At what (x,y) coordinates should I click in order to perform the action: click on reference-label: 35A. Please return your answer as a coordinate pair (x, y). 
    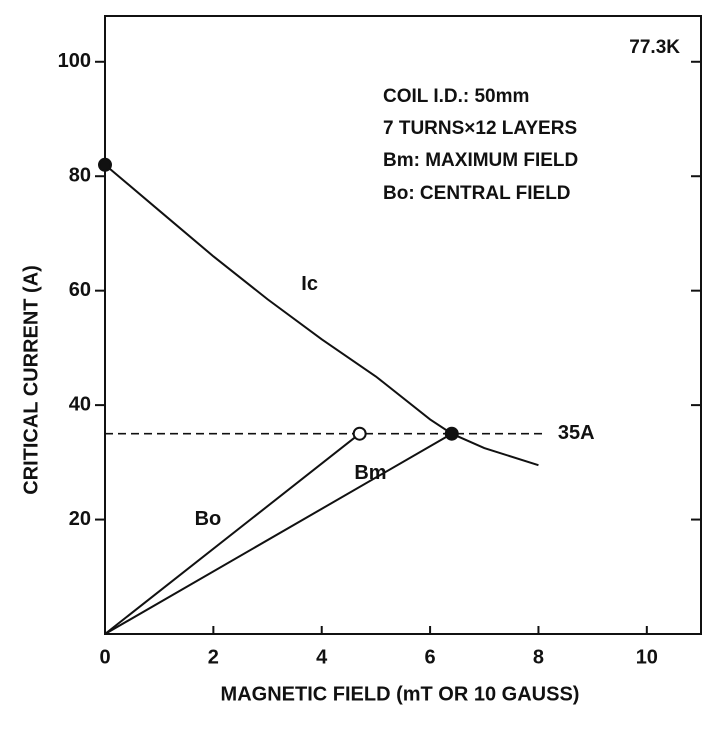
    Looking at the image, I should click on (576, 433).